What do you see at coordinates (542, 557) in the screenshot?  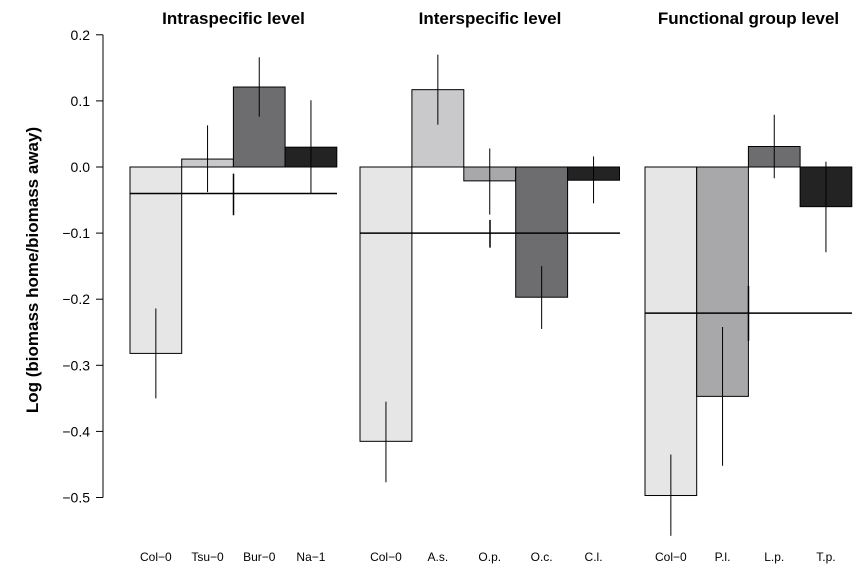 I see `category-label: O.c.` at bounding box center [542, 557].